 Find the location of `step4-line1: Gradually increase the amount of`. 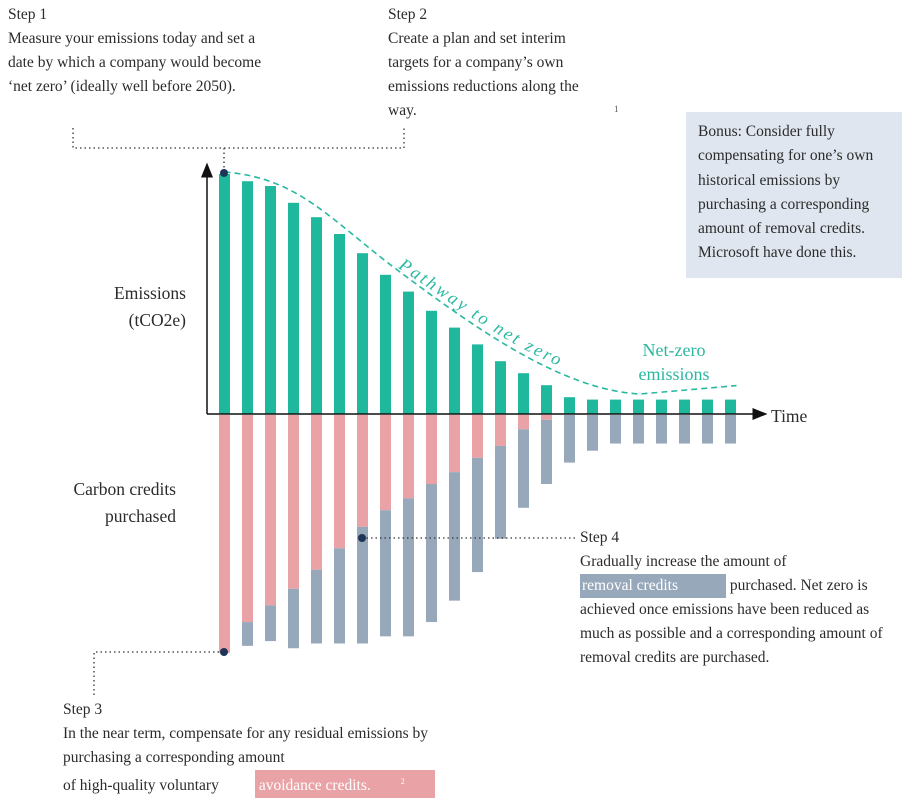

step4-line1: Gradually increase the amount of is located at coordinates (683, 561).